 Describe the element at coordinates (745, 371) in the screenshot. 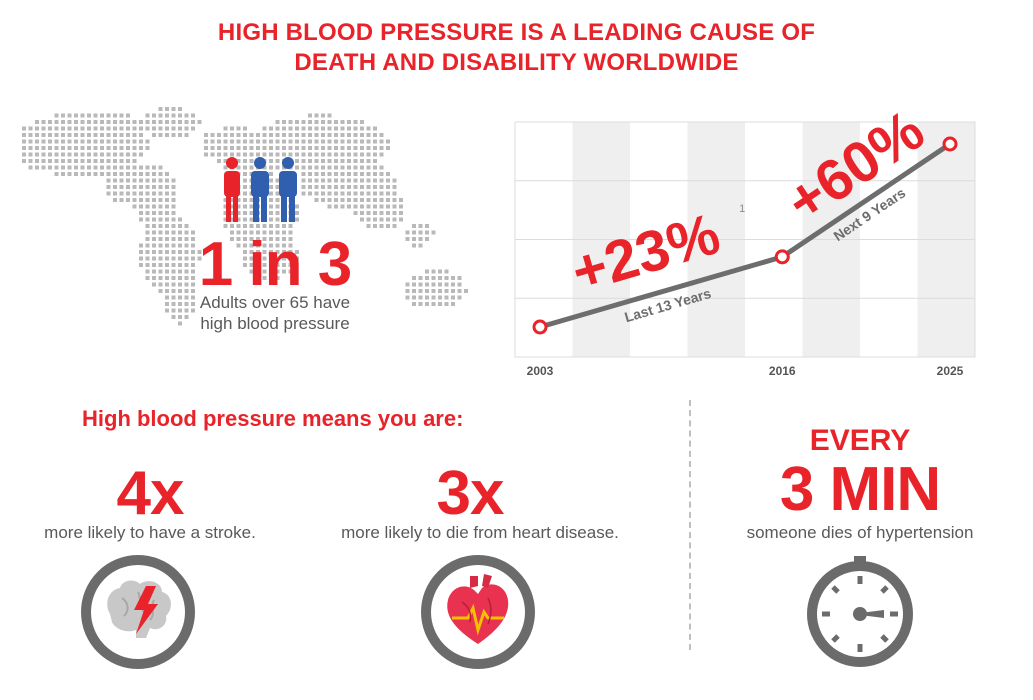

I see `chart-tick-labels: 2003 2016 2025` at that location.